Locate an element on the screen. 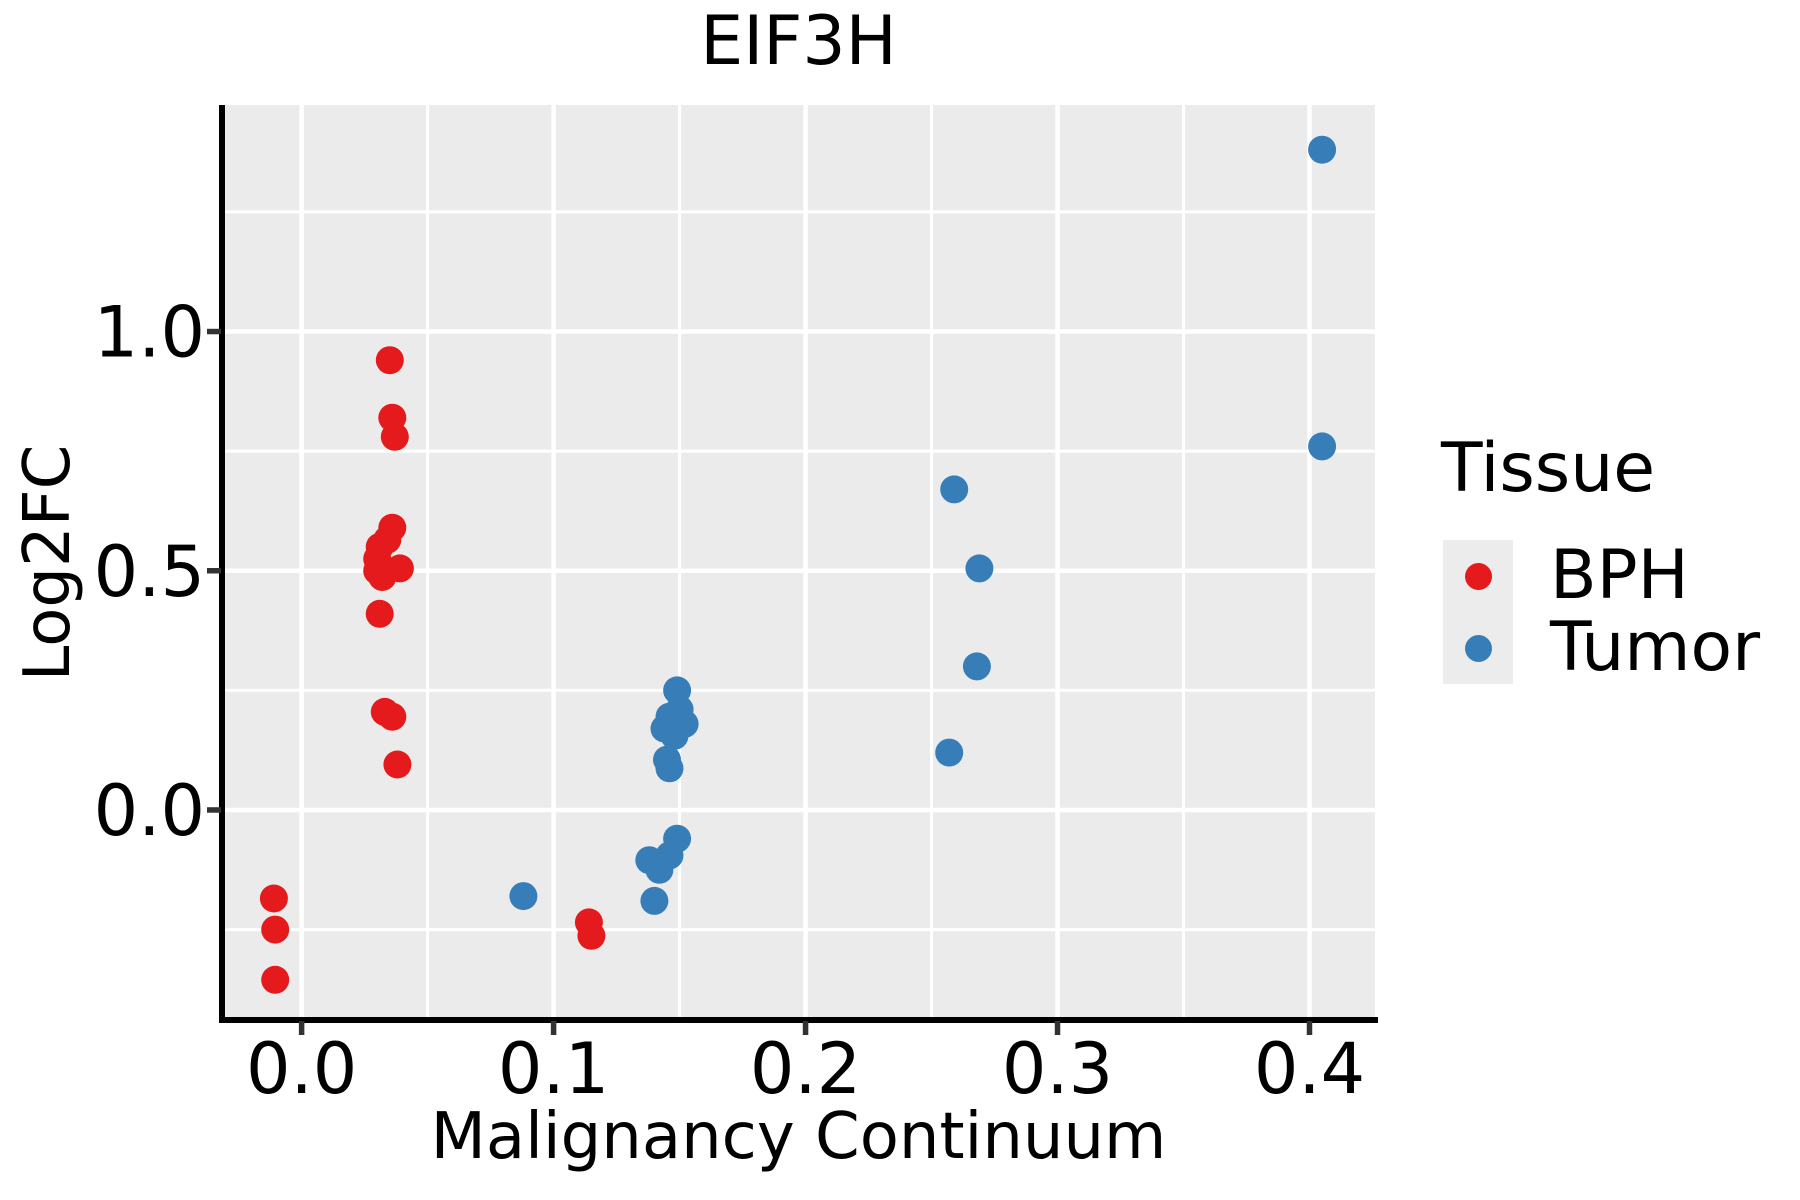 Image resolution: width=1800 pixels, height=1200 pixels. bph-dot-icon is located at coordinates (1478, 576).